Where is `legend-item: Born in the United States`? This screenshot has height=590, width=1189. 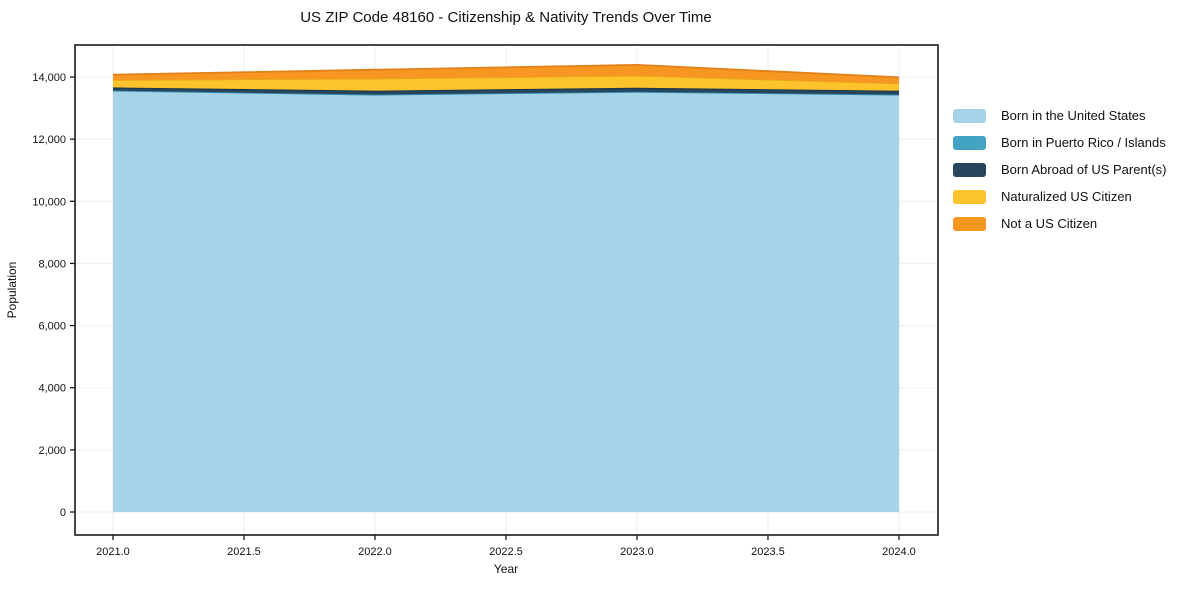
legend-item: Born in the United States is located at coordinates (1059, 115).